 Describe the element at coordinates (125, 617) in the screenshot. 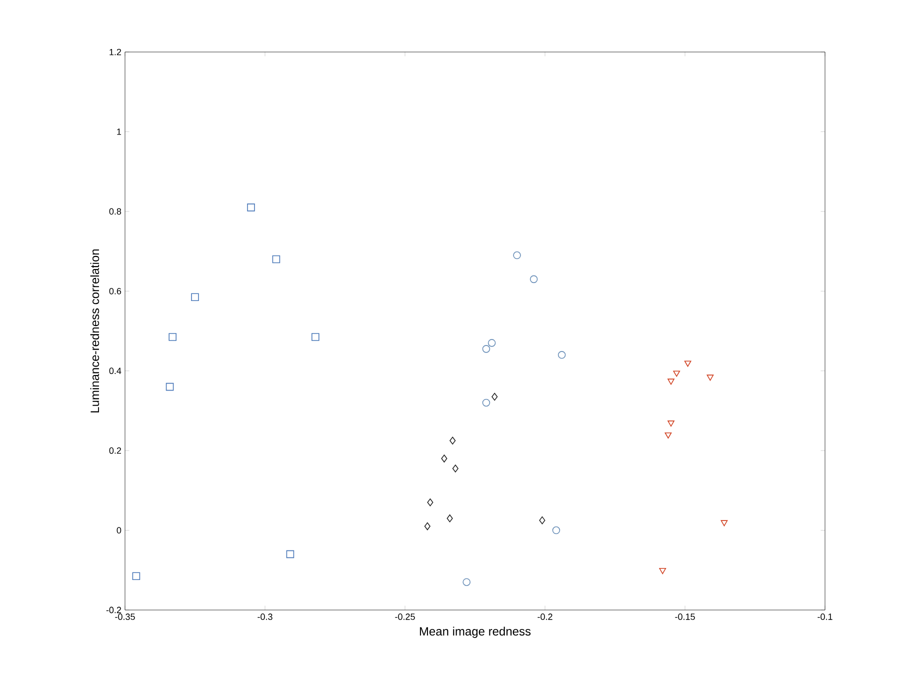

I see `x-tick-label: -0.35` at that location.